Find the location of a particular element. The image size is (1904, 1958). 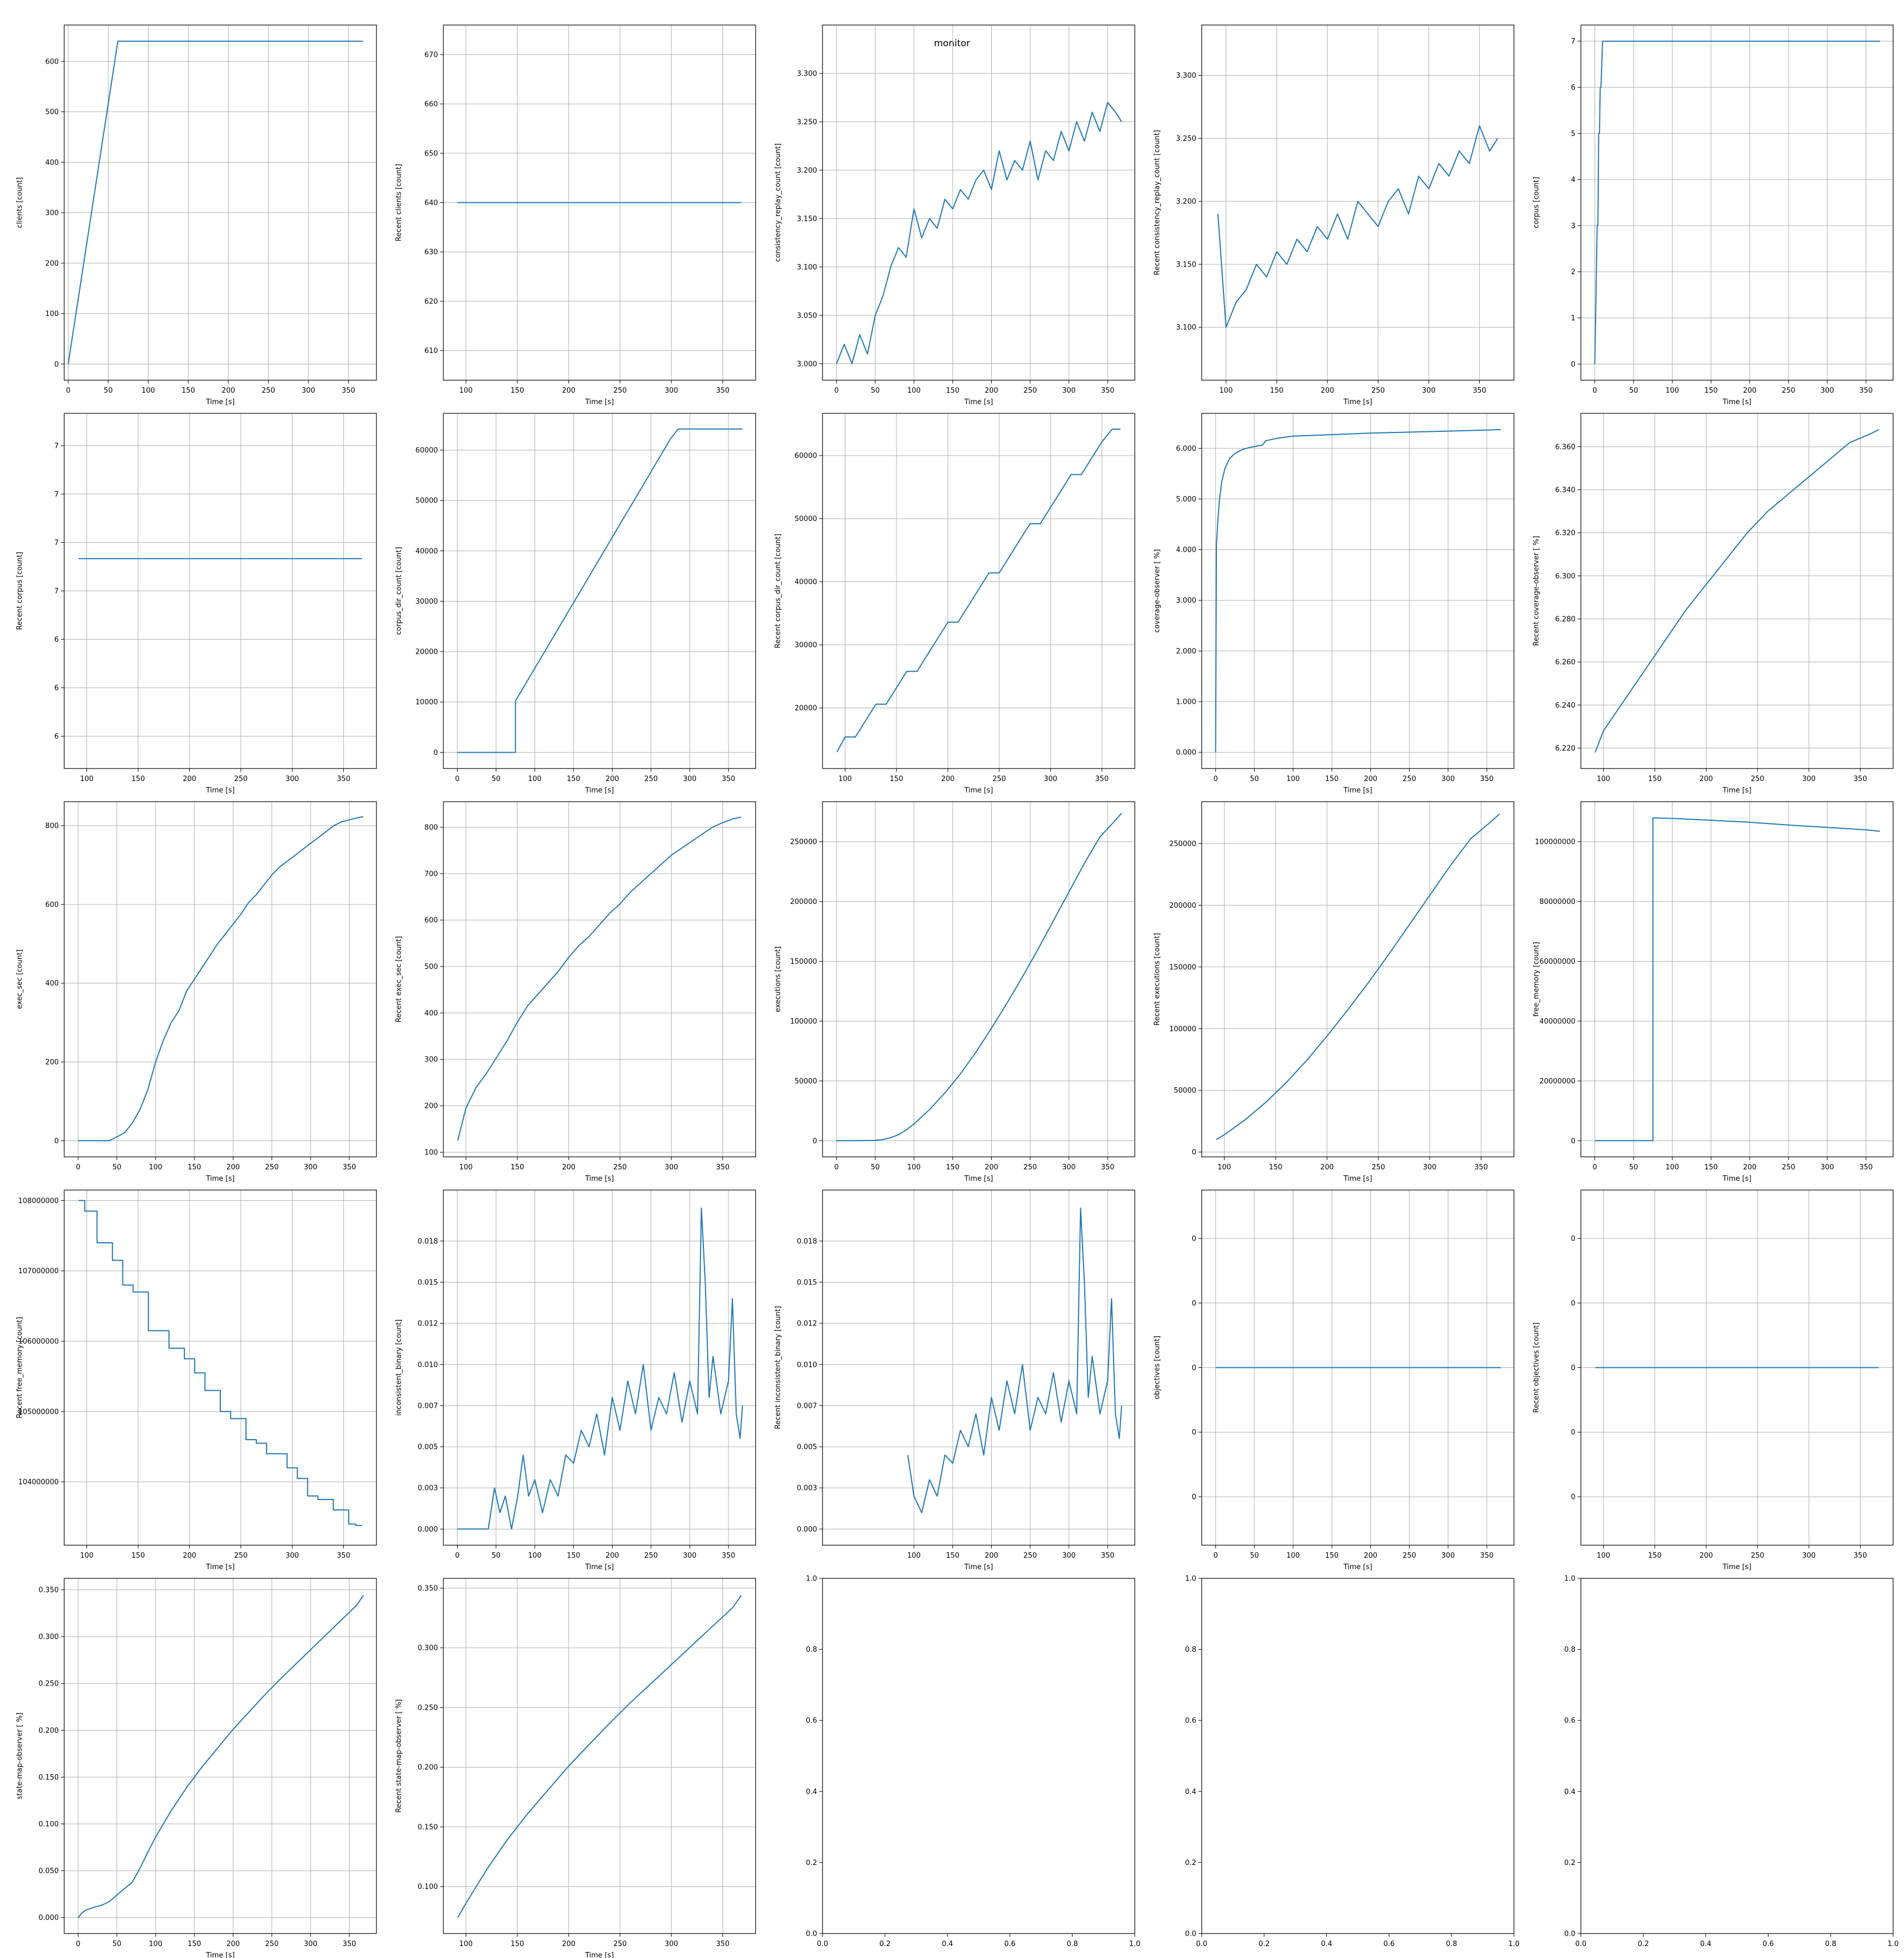

y-tick-label: 0.350 is located at coordinates (49, 1591).